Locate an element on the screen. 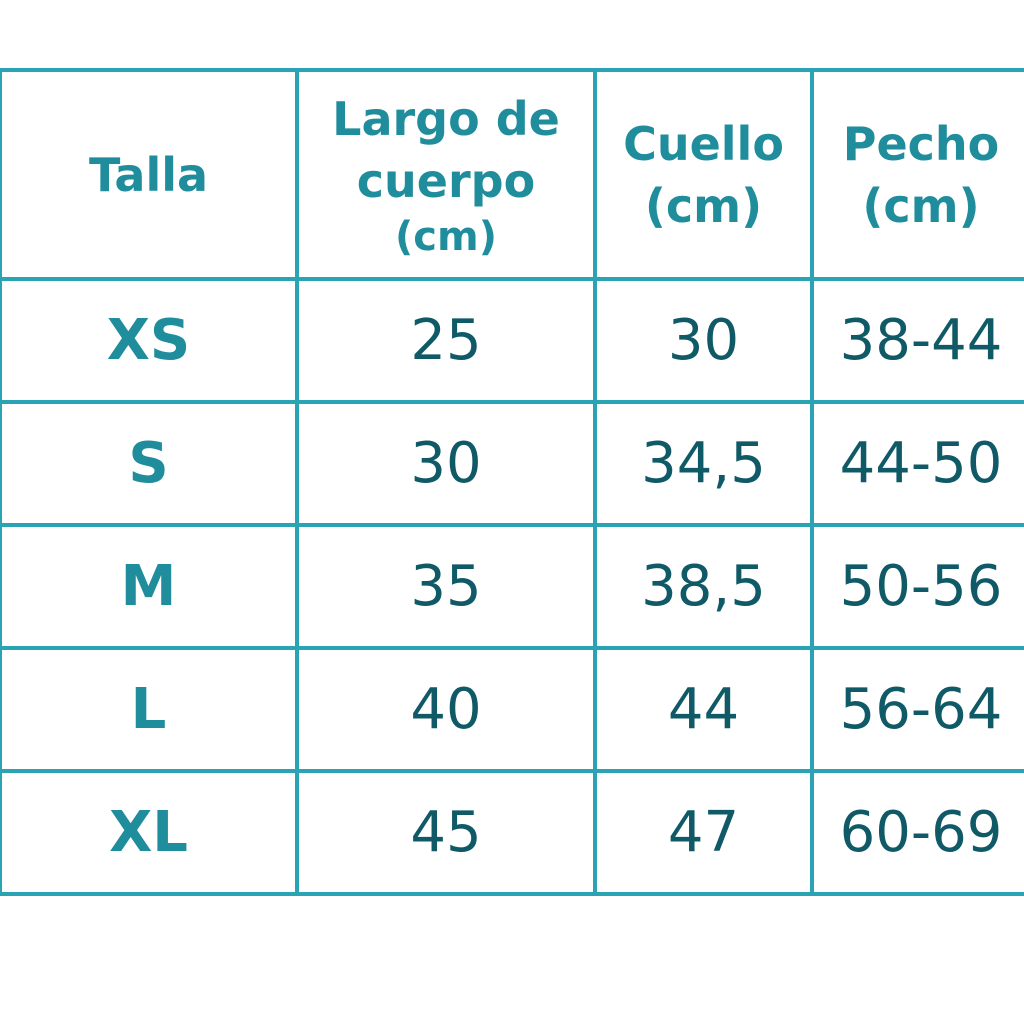 The image size is (1024, 1024). header-cuello: Cuello (cm) is located at coordinates (703, 174).